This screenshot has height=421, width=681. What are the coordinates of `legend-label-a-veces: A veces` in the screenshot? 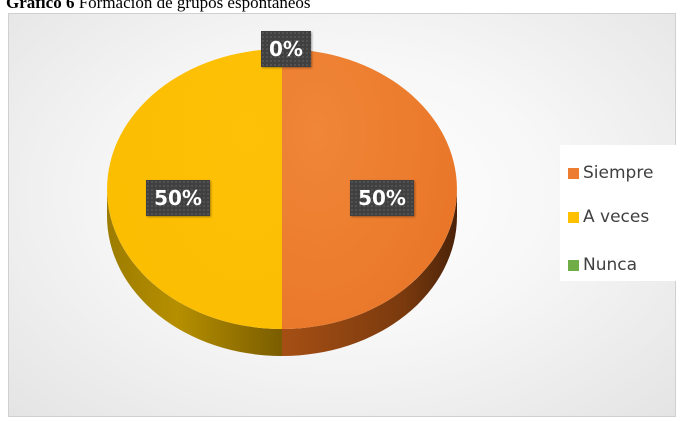 It's located at (616, 217).